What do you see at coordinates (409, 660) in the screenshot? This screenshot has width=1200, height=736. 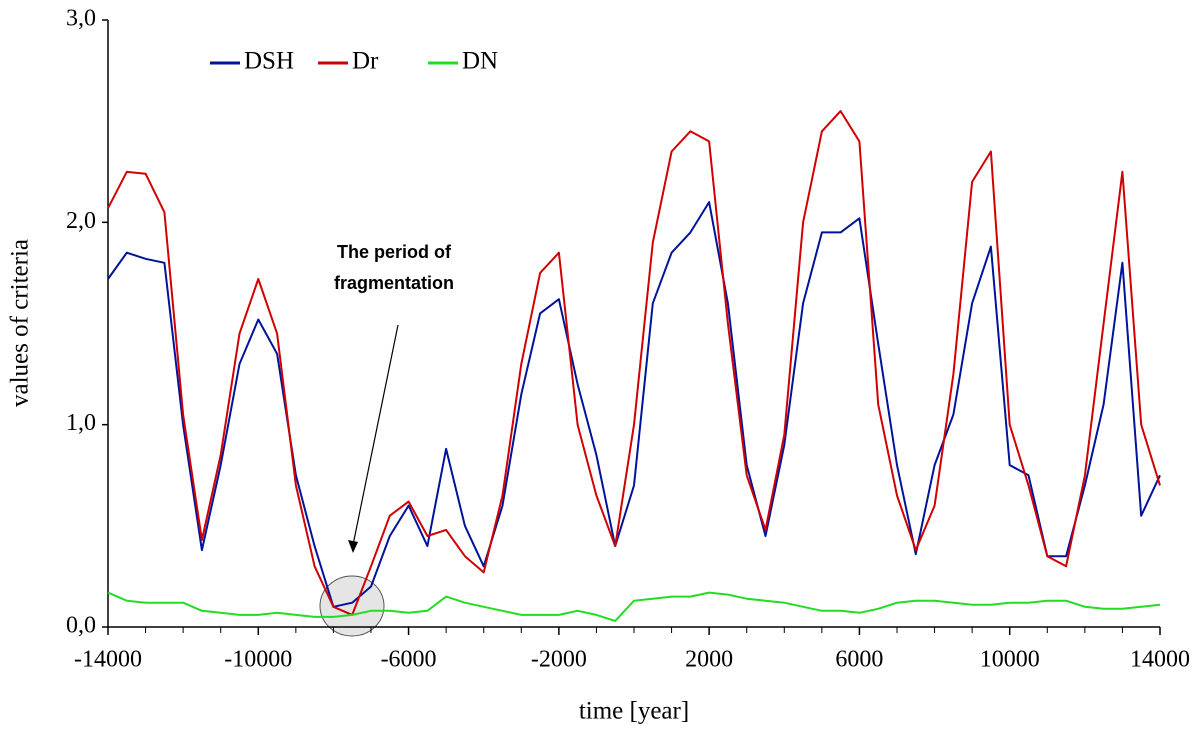 I see `x-tick-label: -6000` at bounding box center [409, 660].